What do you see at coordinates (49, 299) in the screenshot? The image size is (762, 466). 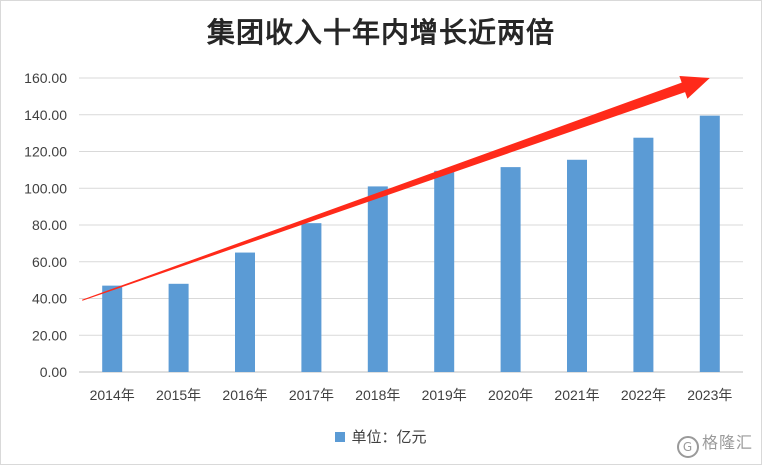 I see `y-tick-label: 40.00` at bounding box center [49, 299].